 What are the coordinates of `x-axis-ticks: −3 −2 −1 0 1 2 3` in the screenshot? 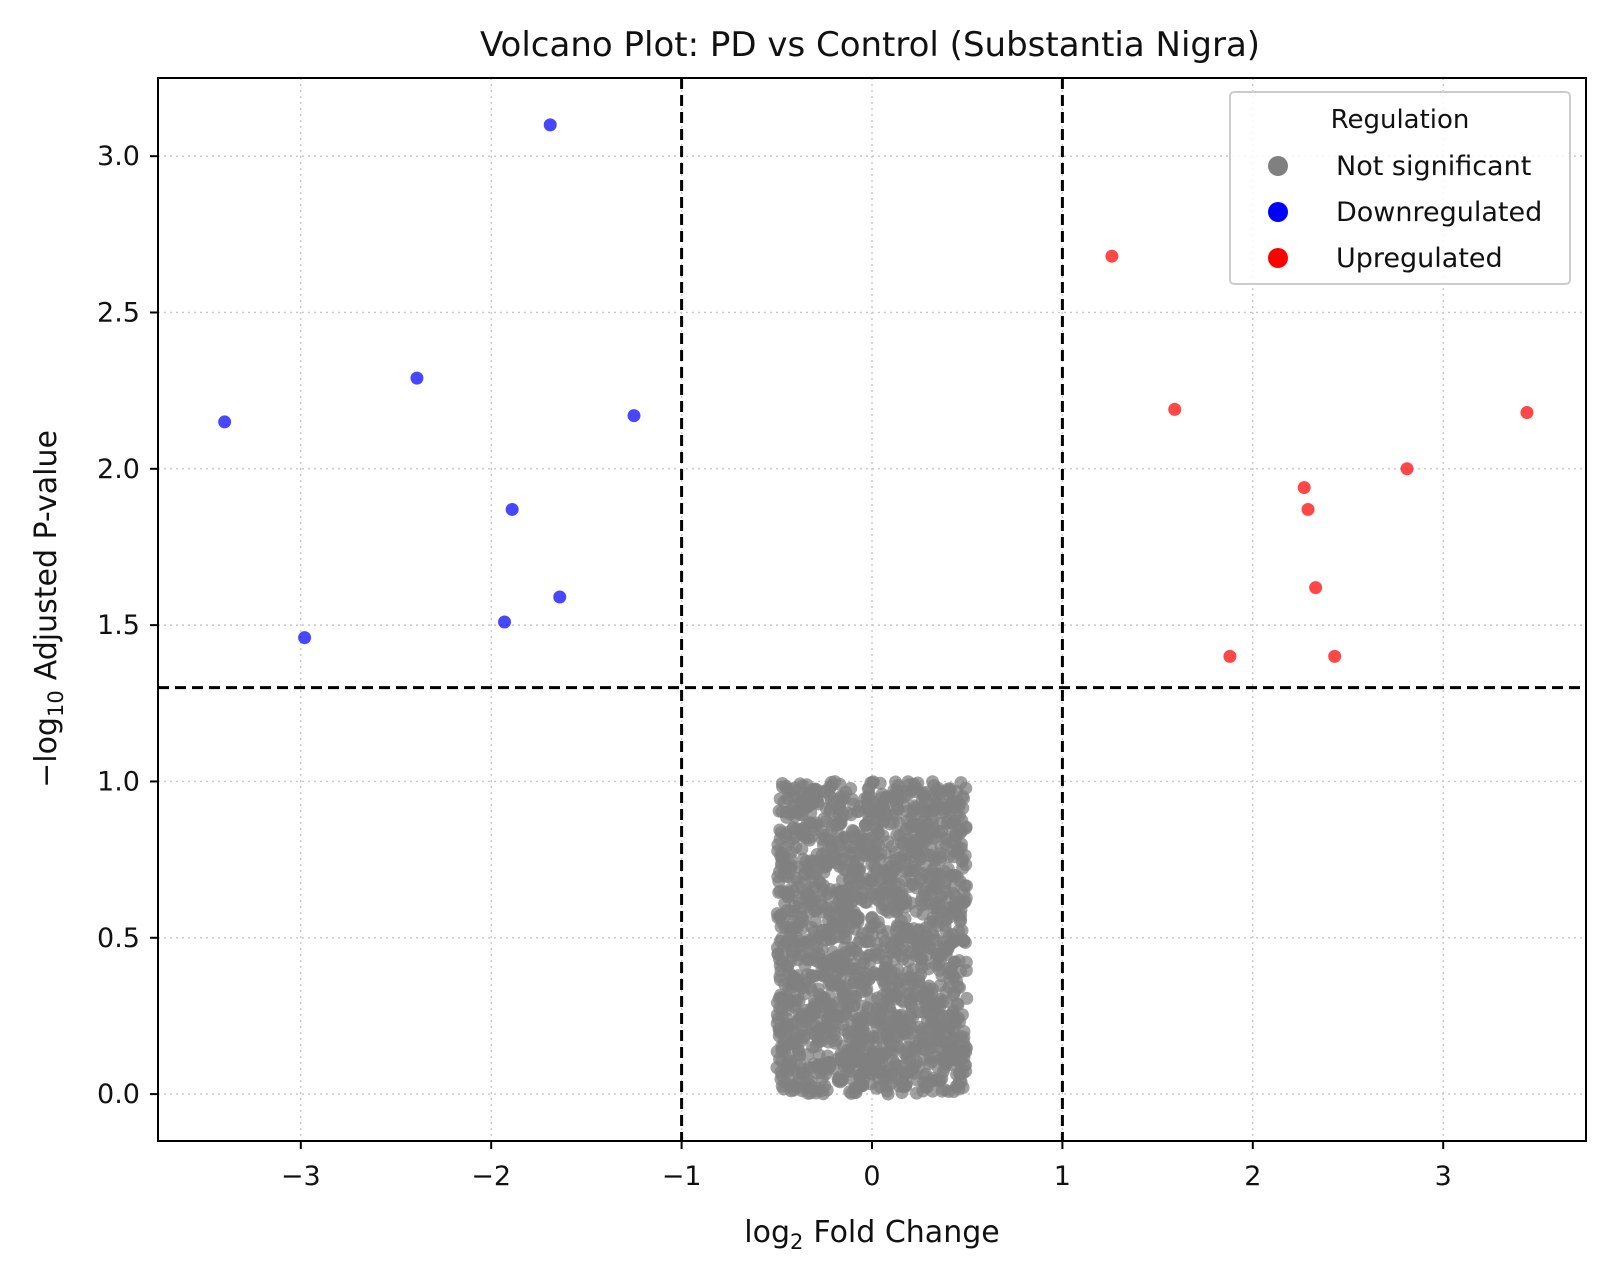 It's located at (866, 1166).